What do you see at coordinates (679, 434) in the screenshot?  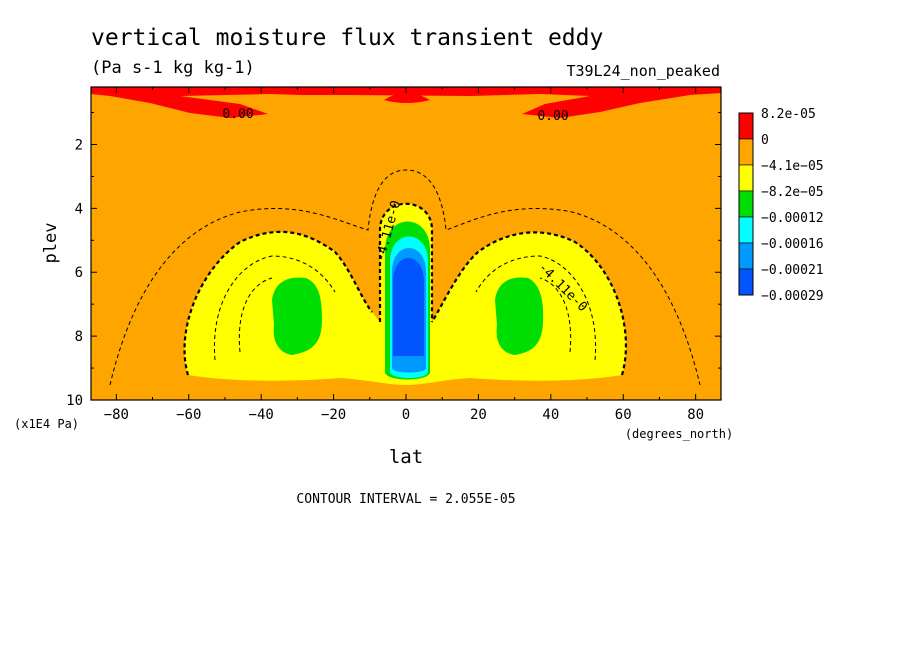 I see `x-axis-units: (degrees_north)` at bounding box center [679, 434].